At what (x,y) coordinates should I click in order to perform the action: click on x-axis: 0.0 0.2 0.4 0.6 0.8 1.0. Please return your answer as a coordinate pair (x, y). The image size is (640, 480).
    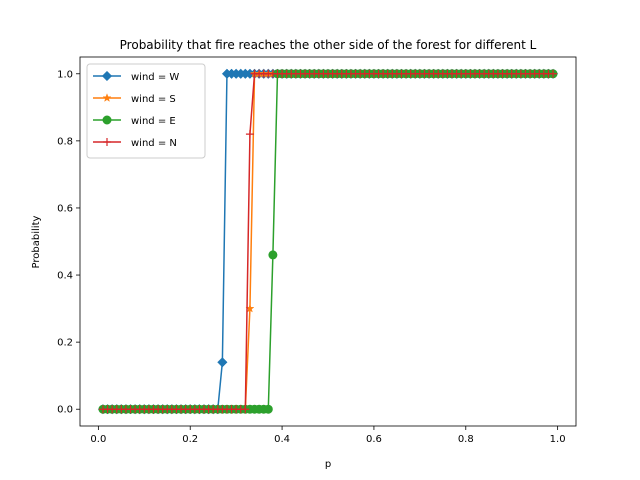
    Looking at the image, I should click on (328, 435).